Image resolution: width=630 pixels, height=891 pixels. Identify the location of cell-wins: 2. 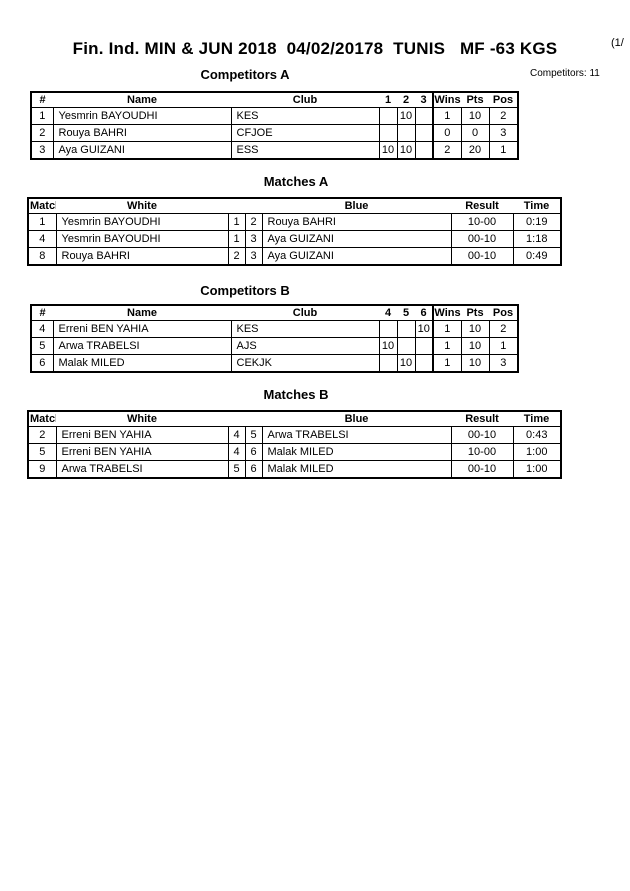
(447, 150).